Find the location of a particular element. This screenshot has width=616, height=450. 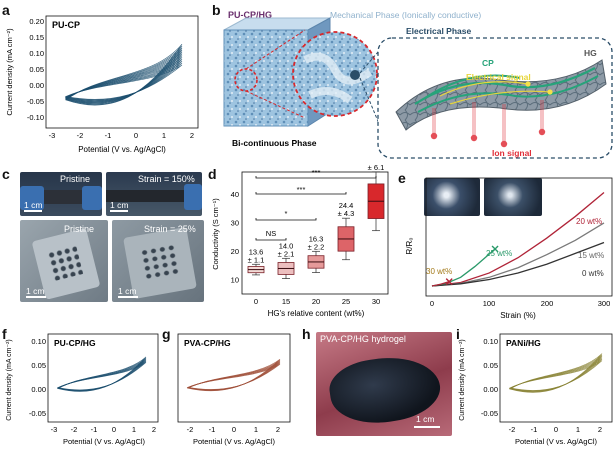

f-ylabel: Current density (mA cm⁻²) is located at coordinates (9, 380).